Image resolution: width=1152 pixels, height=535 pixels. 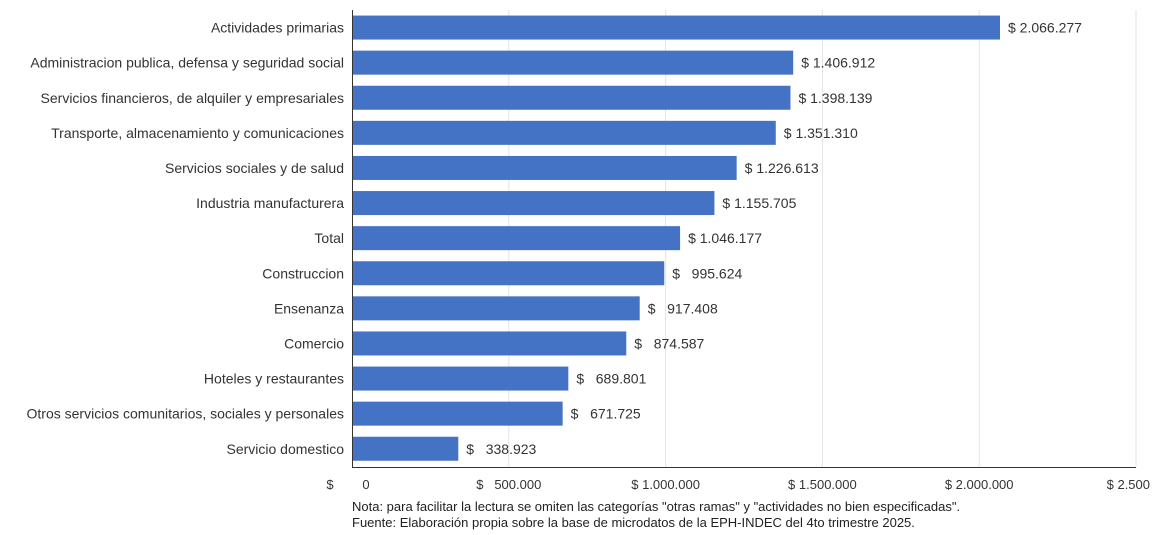 I want to click on x-tick-label: $ 2.000.000, so click(x=979, y=484).